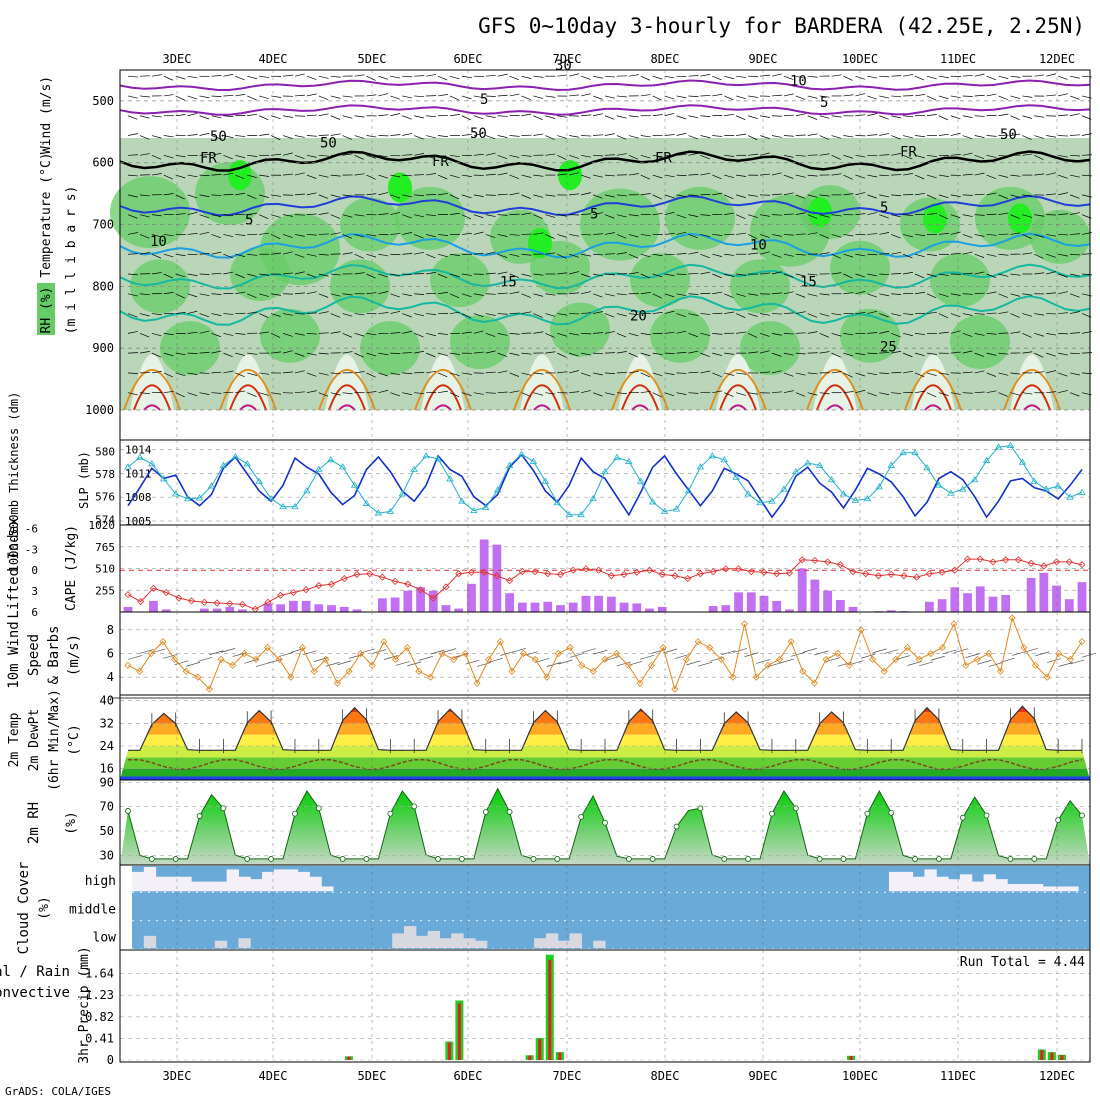  What do you see at coordinates (605, 110) in the screenshot?
I see `temp-contour-minus5` at bounding box center [605, 110].